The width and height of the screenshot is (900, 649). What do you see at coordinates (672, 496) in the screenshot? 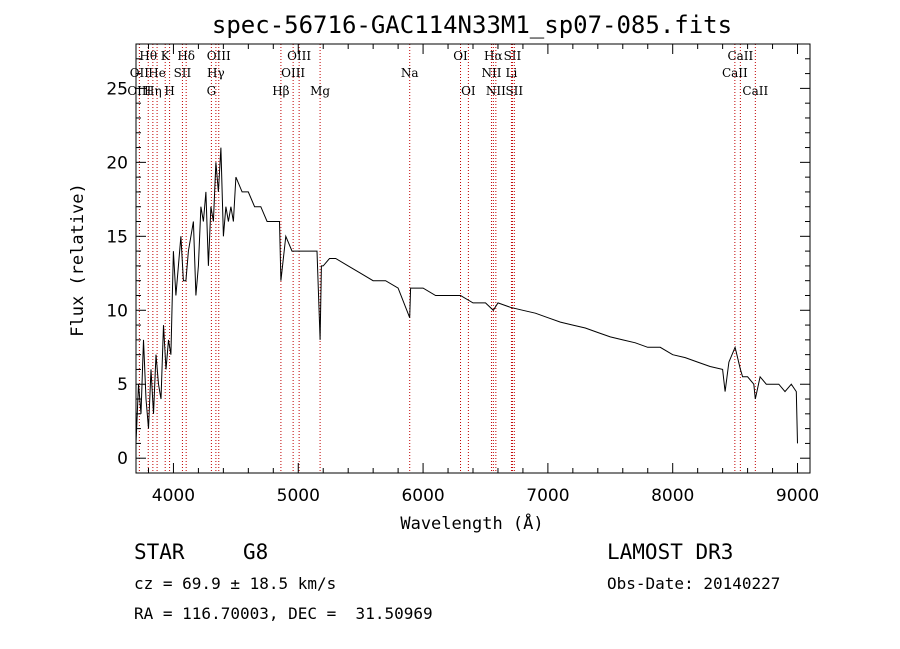
I see `x-tick-label: 8000` at bounding box center [672, 496].